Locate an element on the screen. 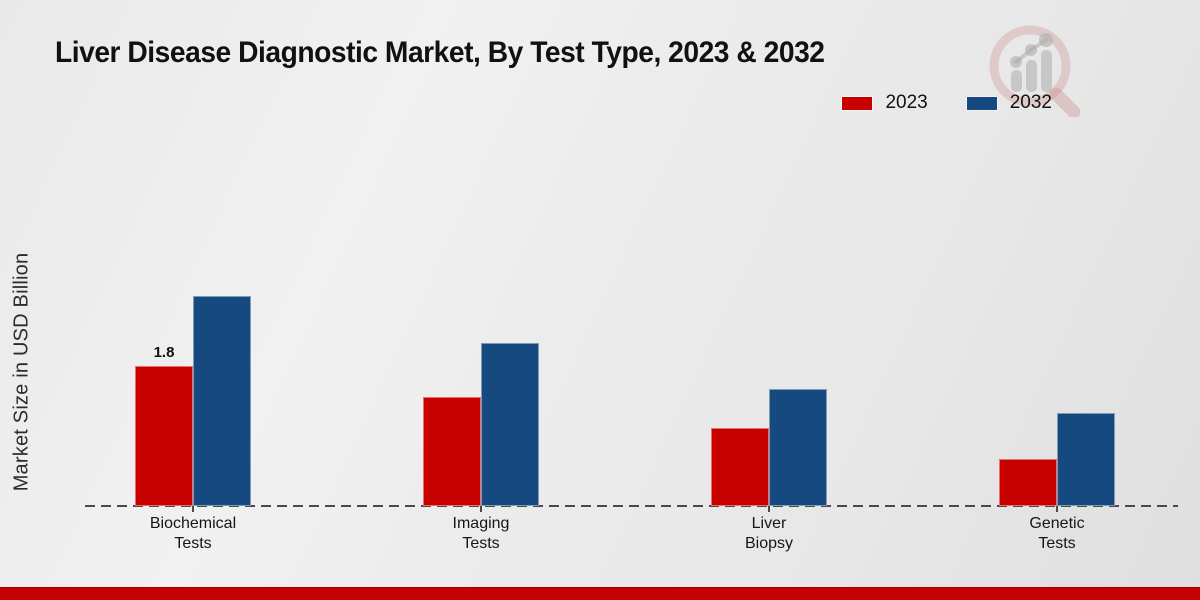 The width and height of the screenshot is (1200, 600). bar-2023-biochemical-tests is located at coordinates (164, 436).